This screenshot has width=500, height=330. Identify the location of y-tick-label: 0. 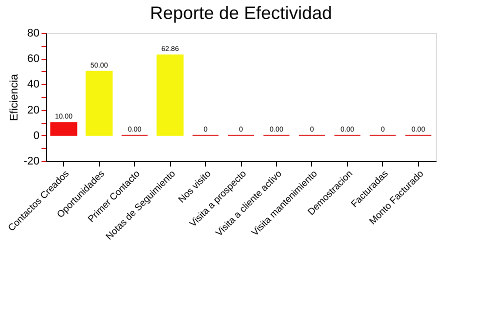
(36, 136).